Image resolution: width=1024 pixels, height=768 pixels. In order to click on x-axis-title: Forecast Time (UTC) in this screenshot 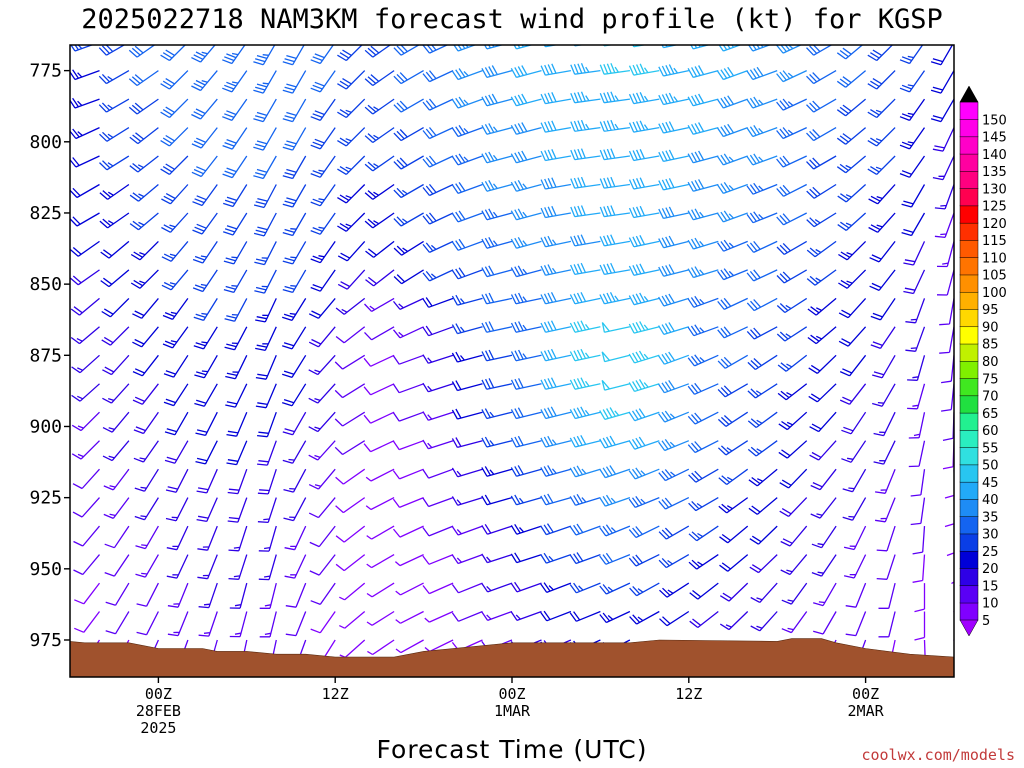, I will do `click(512, 749)`.